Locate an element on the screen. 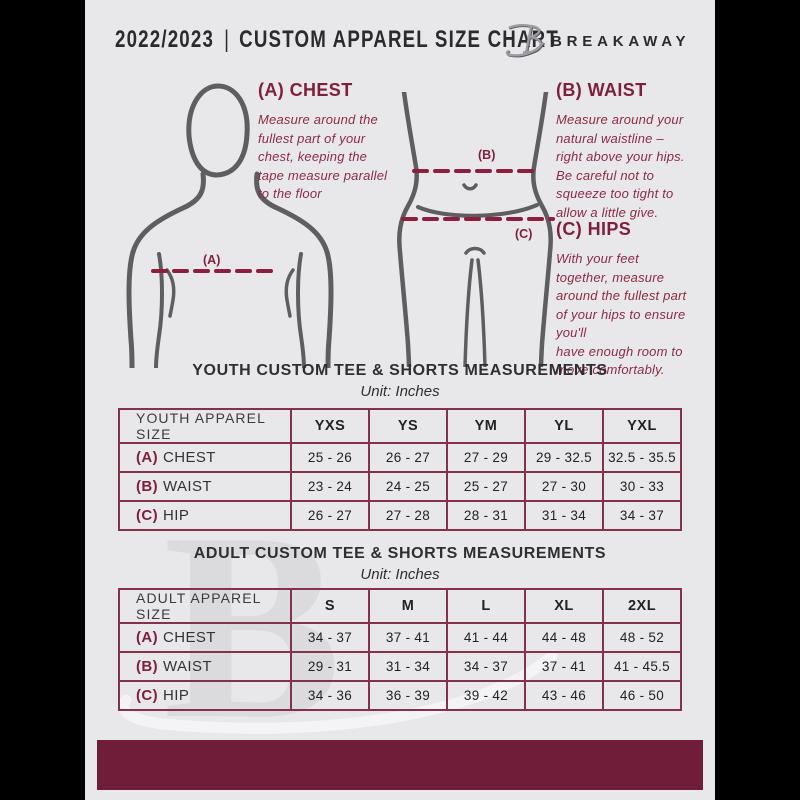 The image size is (800, 800). adult-chest-label: (A) CHEST is located at coordinates (205, 638).